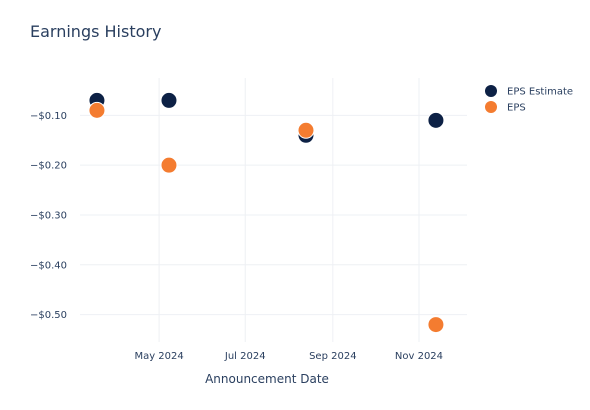 This screenshot has height=410, width=590. I want to click on chart-title: Earnings History, so click(95, 31).